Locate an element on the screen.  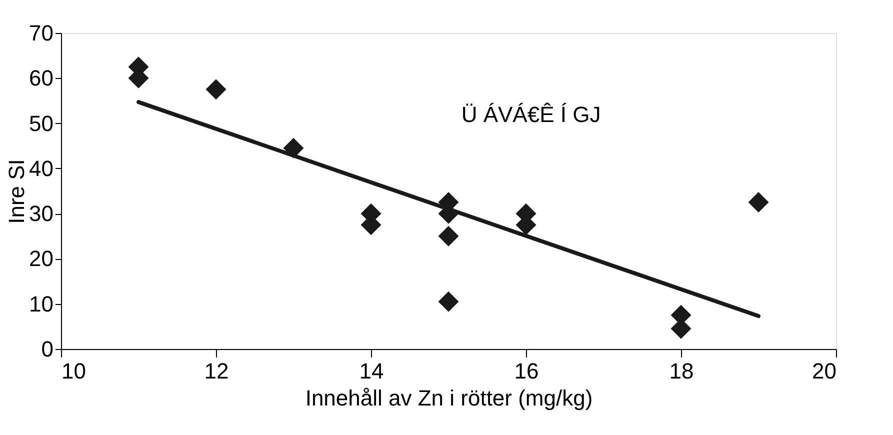
y-tick-label: 20 is located at coordinates (41, 259).